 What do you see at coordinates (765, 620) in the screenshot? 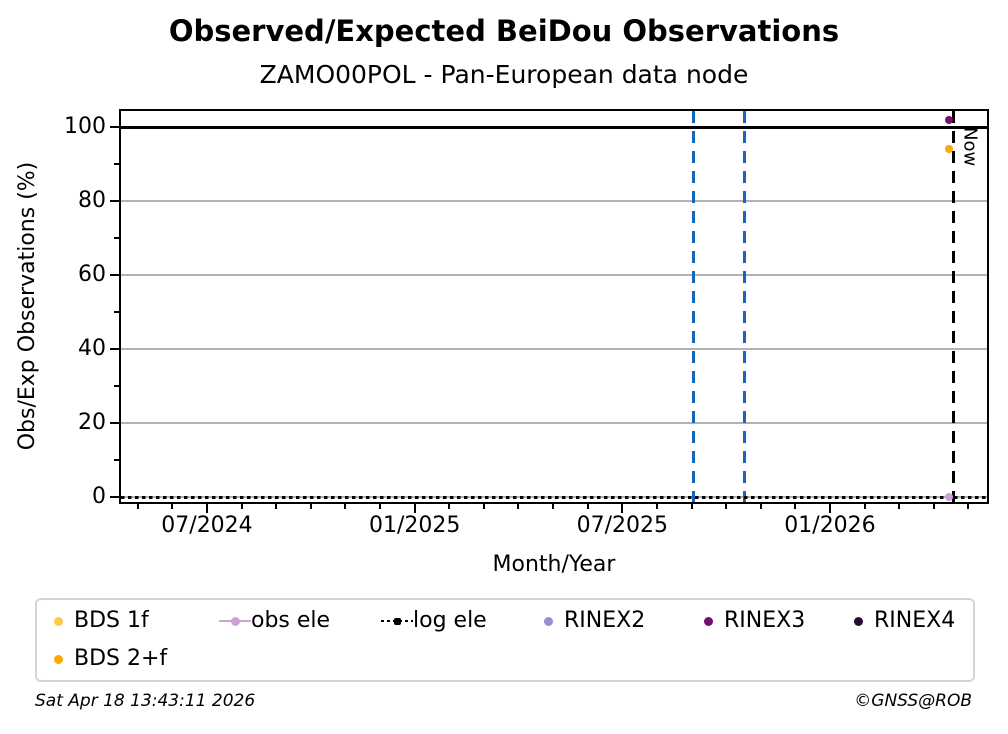
I see `legend-label-rinex3: RINEX3` at bounding box center [765, 620].